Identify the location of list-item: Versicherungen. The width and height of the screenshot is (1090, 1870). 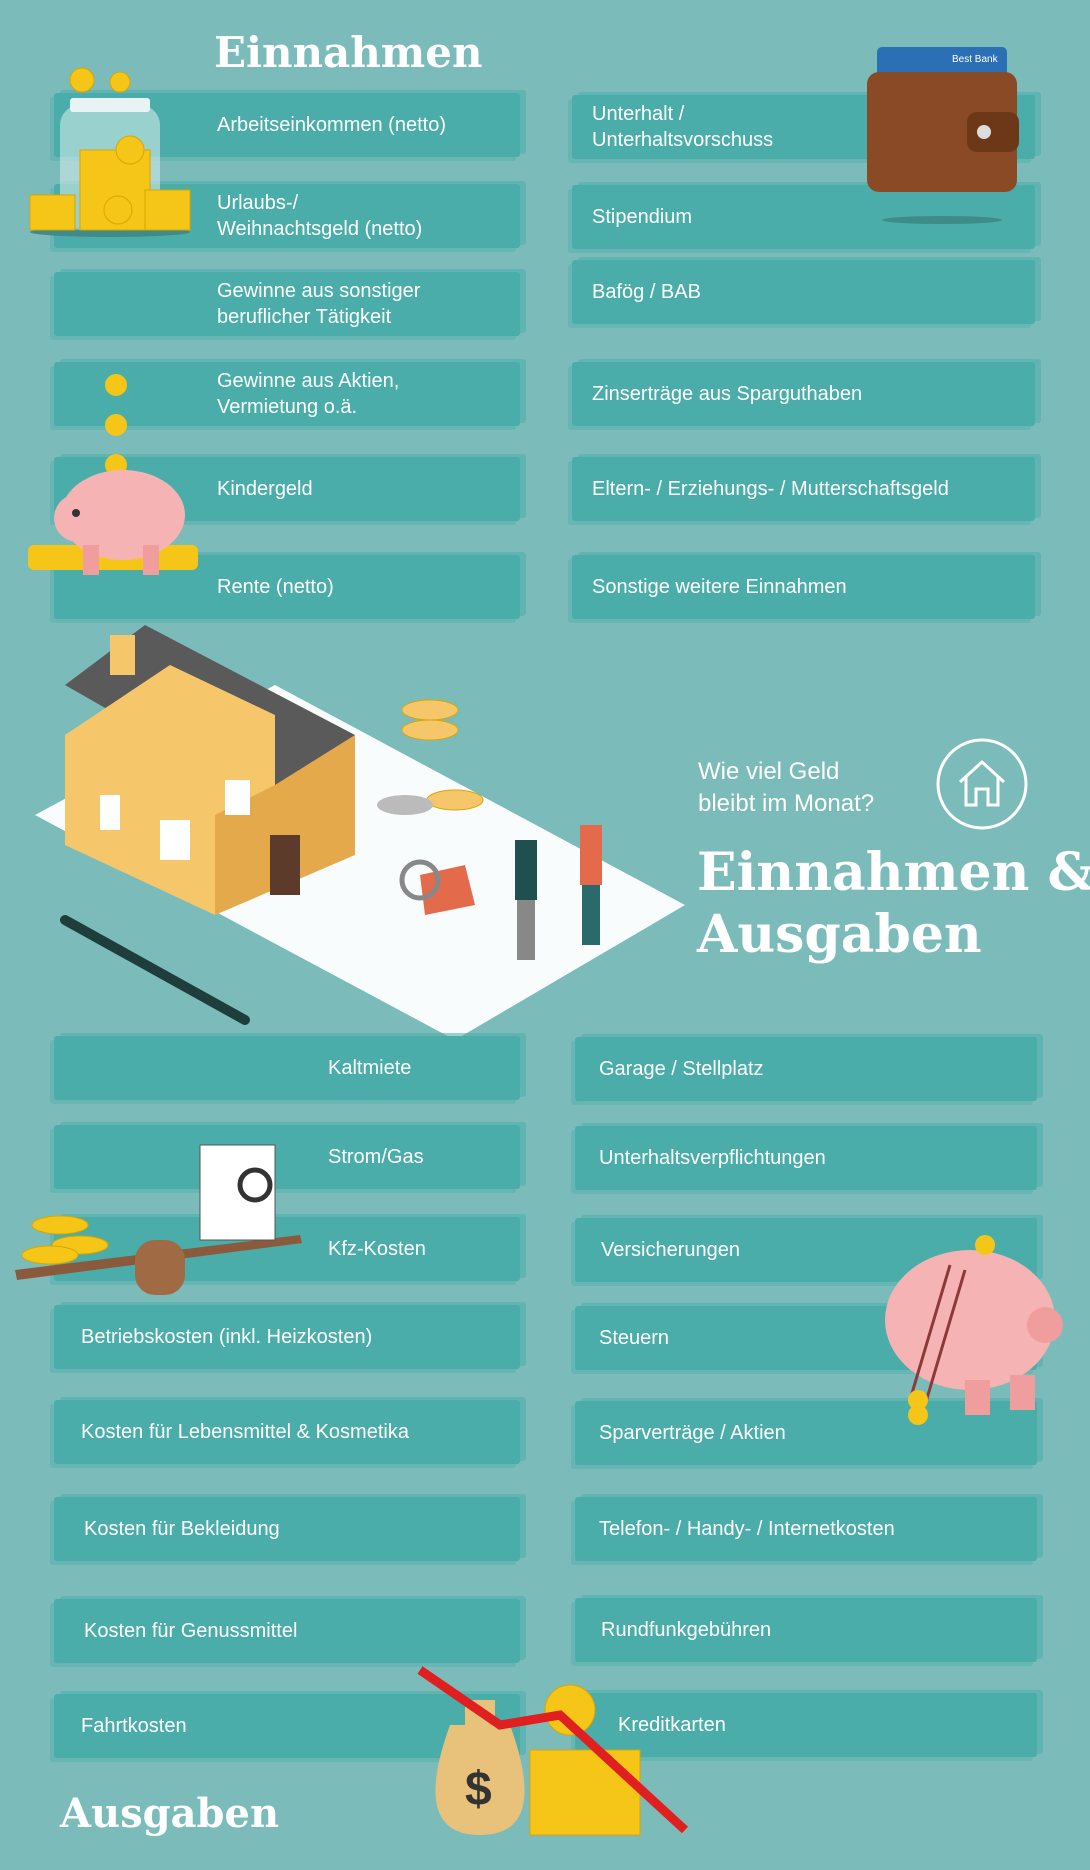
(670, 1250).